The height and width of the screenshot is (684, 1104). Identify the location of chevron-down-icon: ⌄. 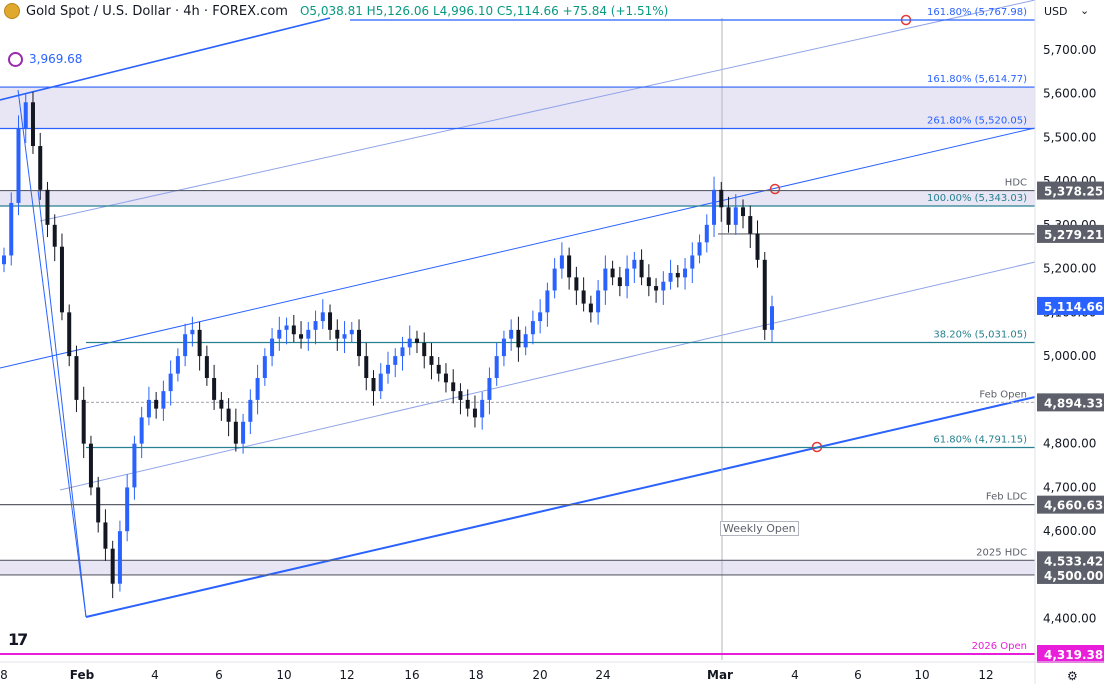
(1085, 10).